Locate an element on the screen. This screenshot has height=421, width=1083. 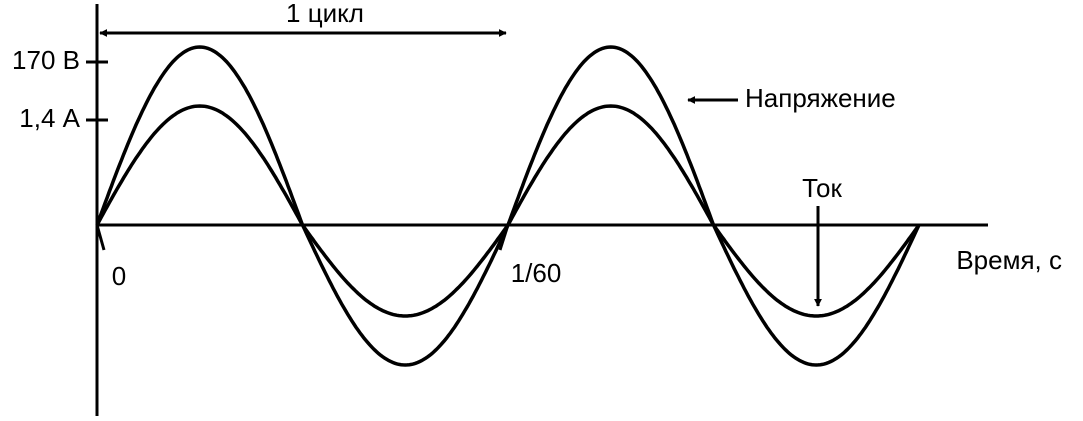
origin-label: 0 is located at coordinates (119, 276).